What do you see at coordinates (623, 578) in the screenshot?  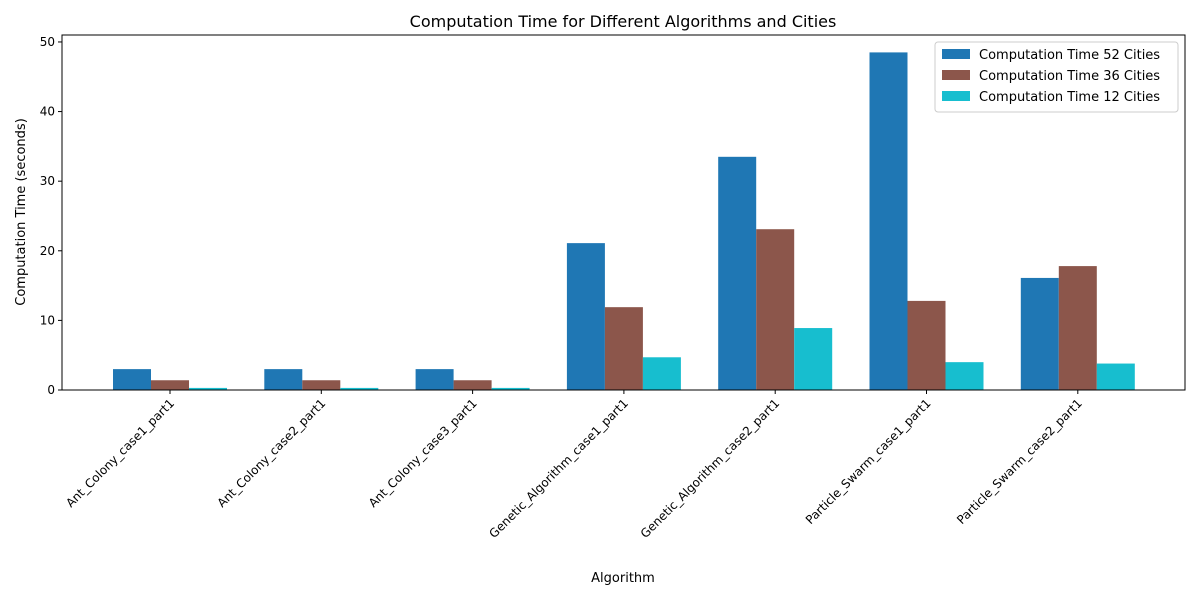 I see `x-axis-label: Algorithm` at bounding box center [623, 578].